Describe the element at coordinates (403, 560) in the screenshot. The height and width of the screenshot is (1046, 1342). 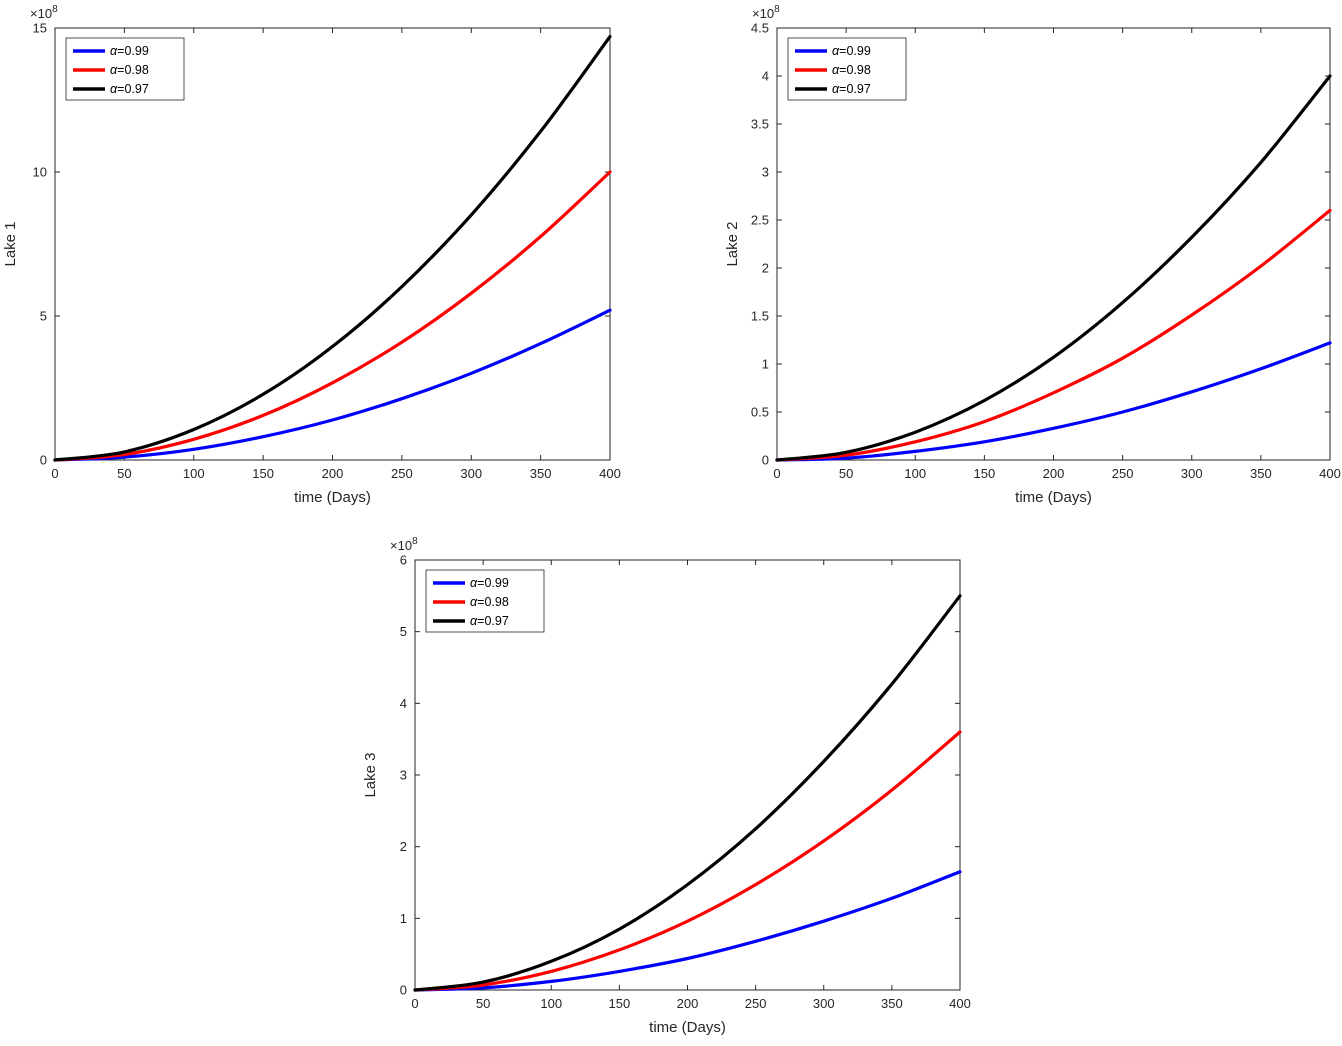
I see `y-tick-label: 6` at that location.